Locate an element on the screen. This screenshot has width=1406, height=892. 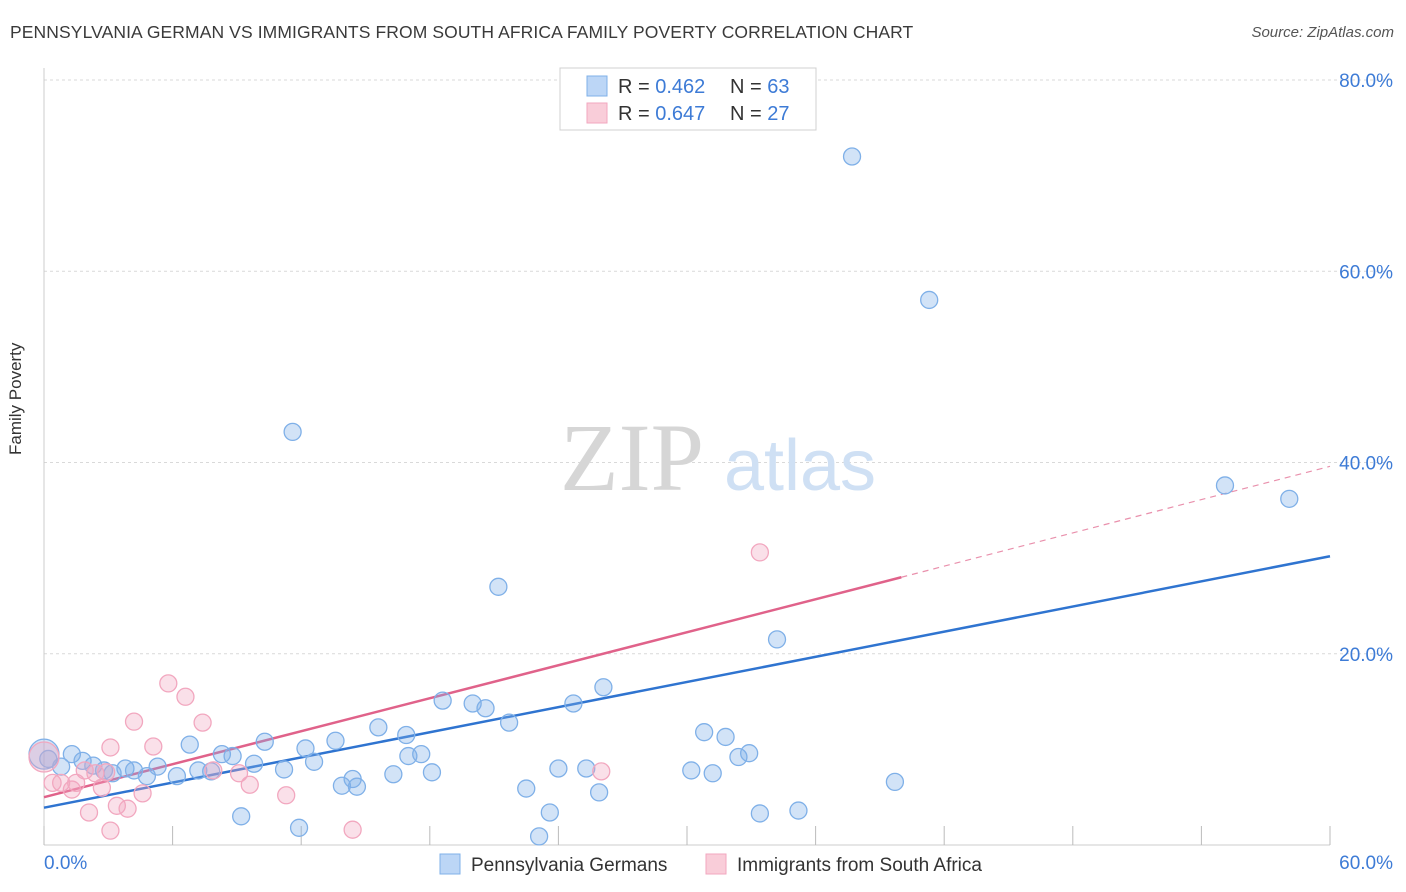
watermark: ZIP atlas is located at coordinates (718, 457).